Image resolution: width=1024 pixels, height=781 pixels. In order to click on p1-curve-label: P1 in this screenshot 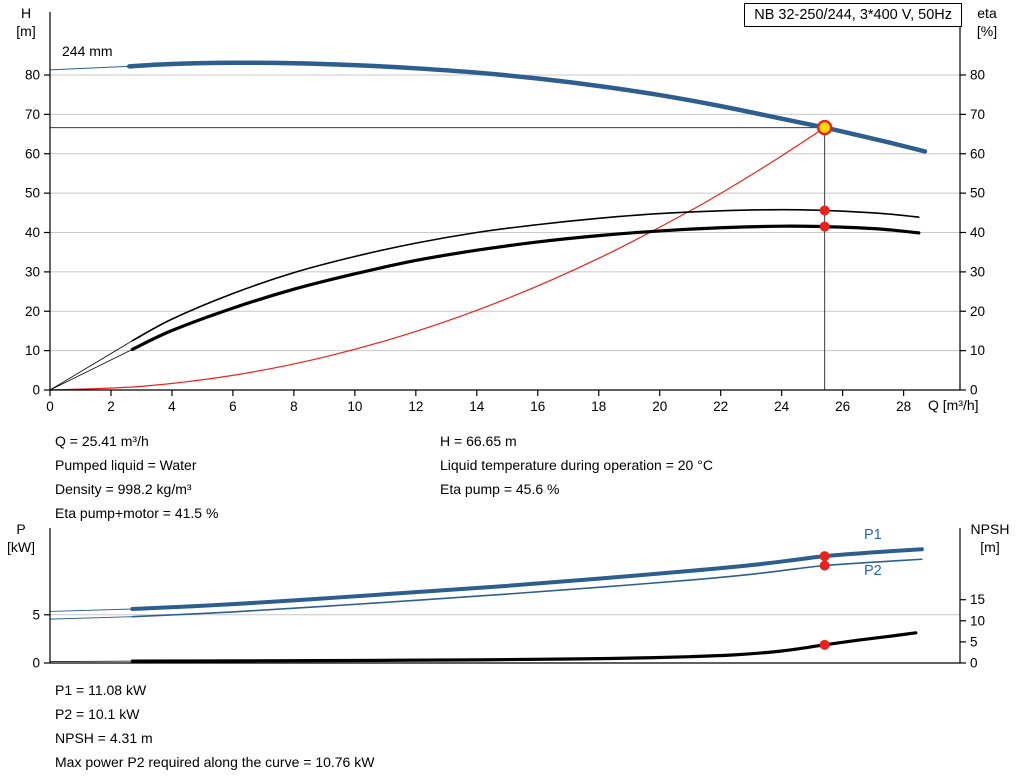, I will do `click(873, 535)`.